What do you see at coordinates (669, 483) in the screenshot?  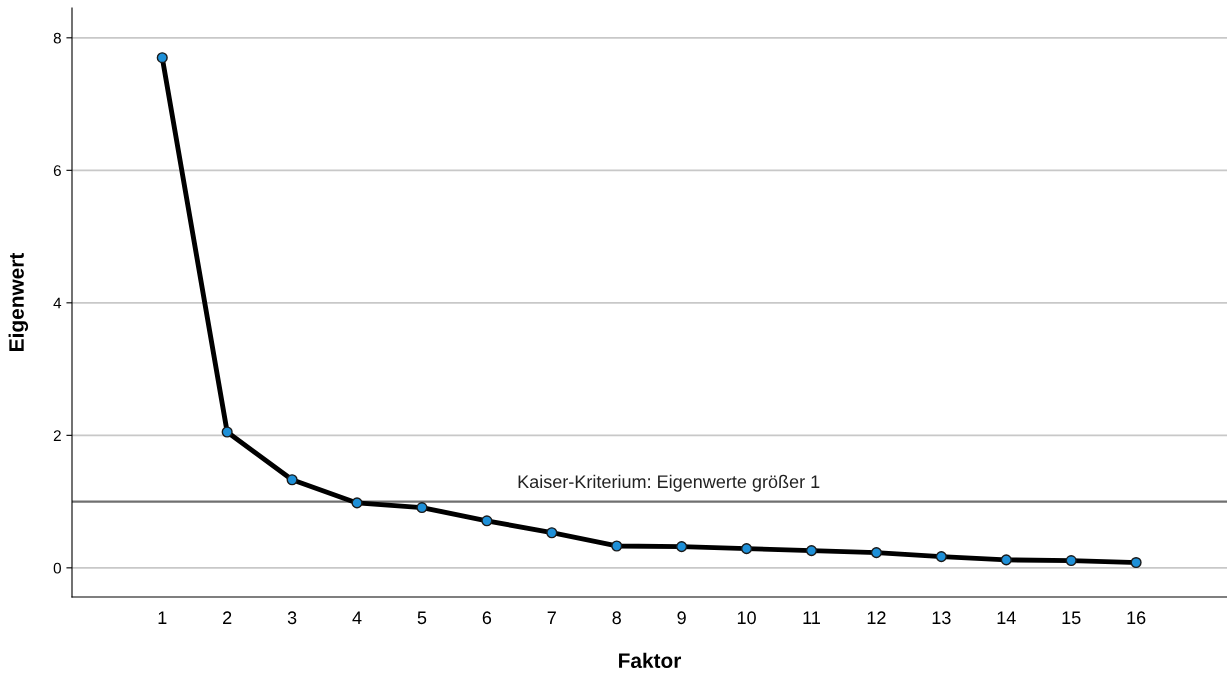 I see `ref-line-label: Kaiser-Kriterium: Eigenwerte größer 1` at bounding box center [669, 483].